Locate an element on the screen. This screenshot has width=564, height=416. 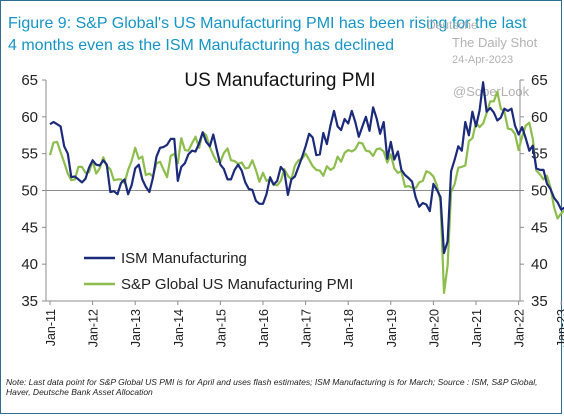
right-y-tick-label: 40 is located at coordinates (539, 264).